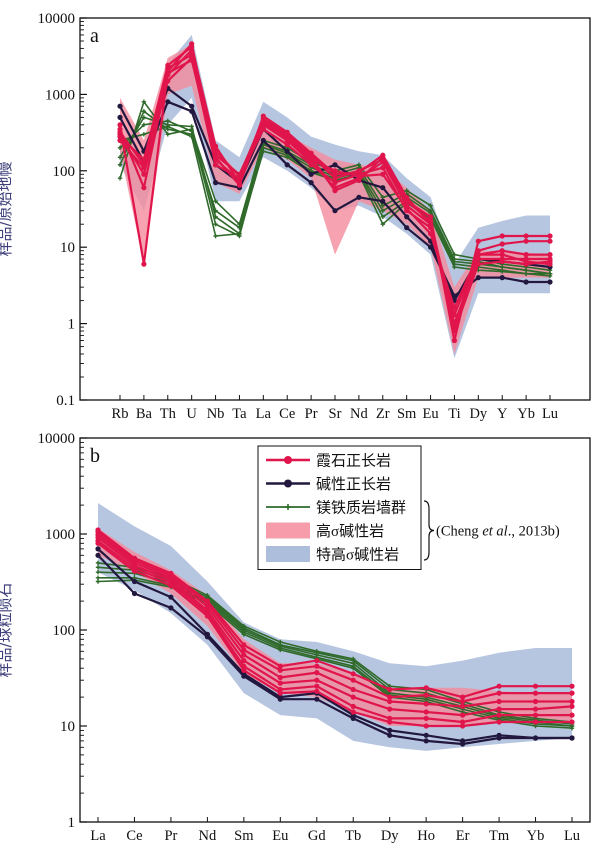 The image size is (597, 845). Describe the element at coordinates (239, 414) in the screenshot. I see `x-tick-label: Ta` at that location.